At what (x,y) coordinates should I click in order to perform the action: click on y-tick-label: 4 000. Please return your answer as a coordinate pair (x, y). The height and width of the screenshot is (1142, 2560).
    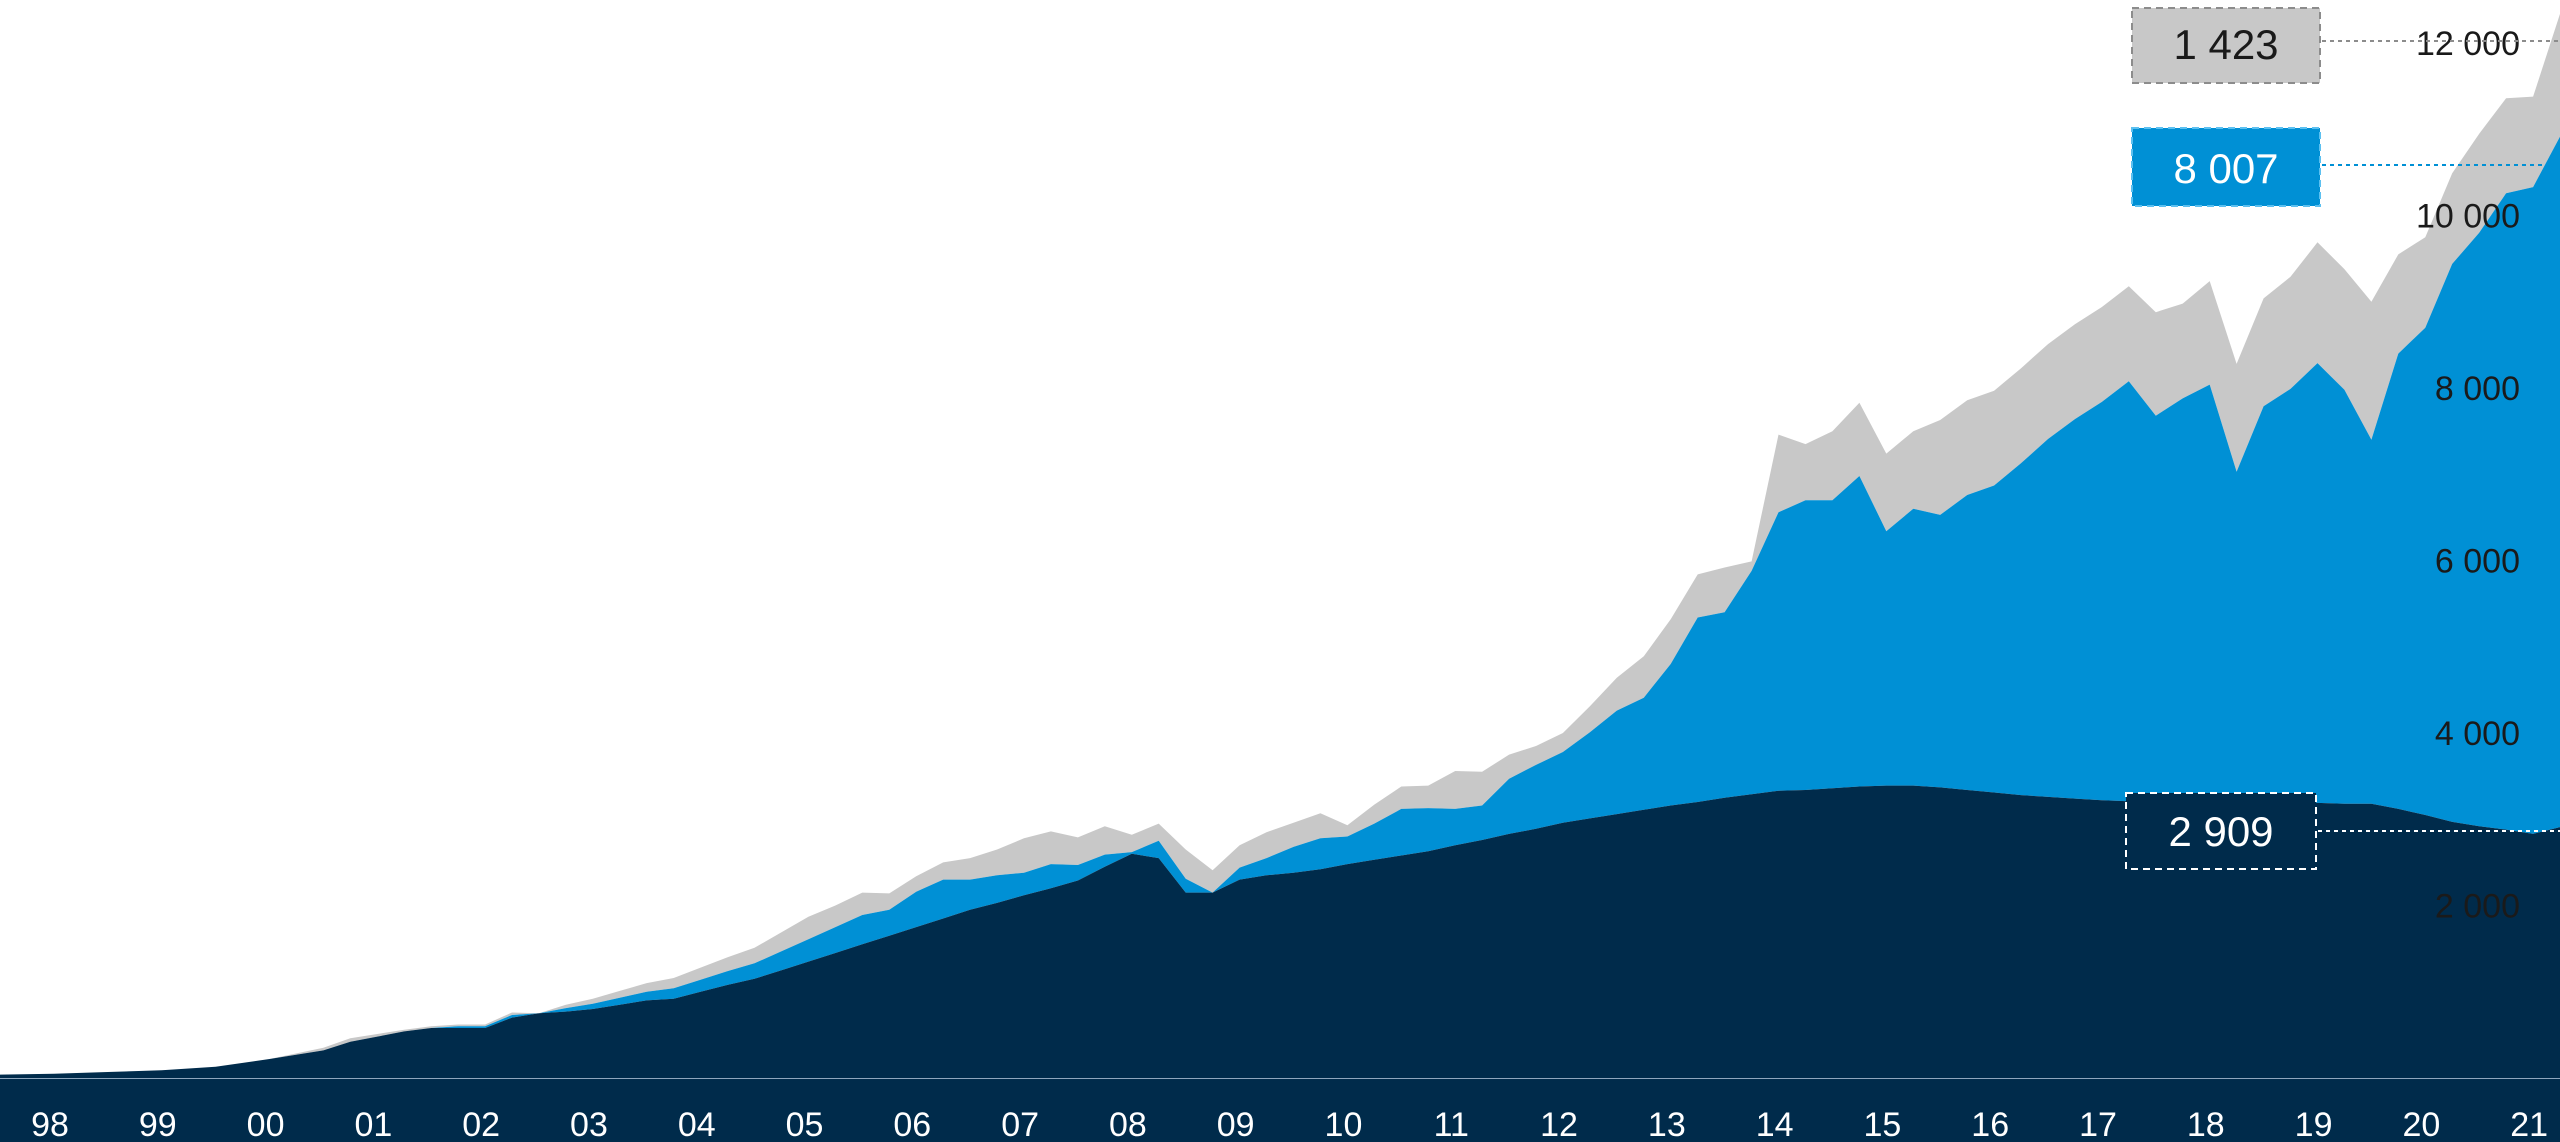
    Looking at the image, I should click on (2477, 734).